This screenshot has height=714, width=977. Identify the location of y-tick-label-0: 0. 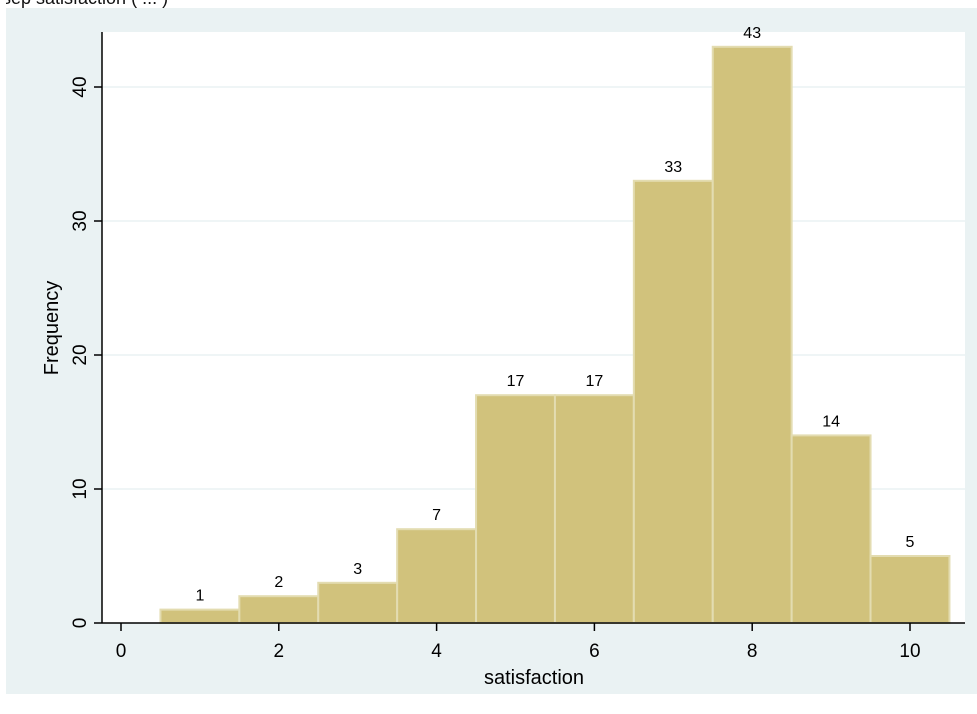
(80, 623).